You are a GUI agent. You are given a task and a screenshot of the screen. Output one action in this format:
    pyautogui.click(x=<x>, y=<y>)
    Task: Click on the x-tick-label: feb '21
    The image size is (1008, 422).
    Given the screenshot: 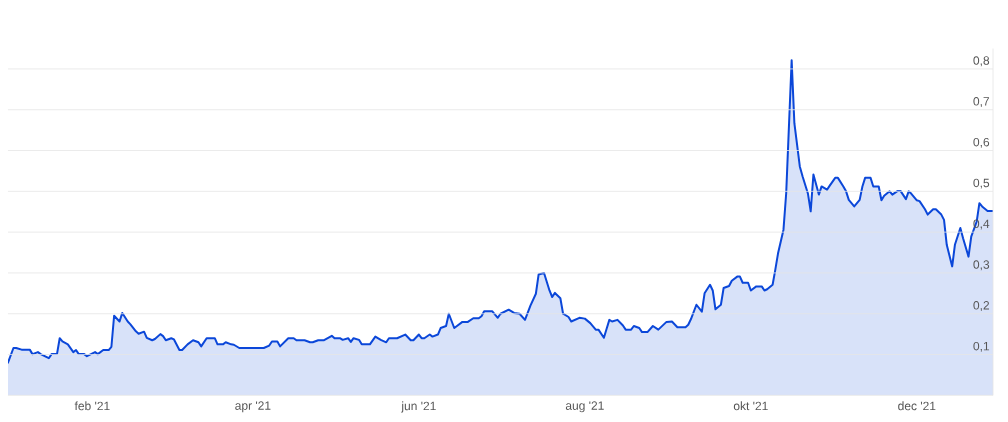 What is the action you would take?
    pyautogui.click(x=92, y=406)
    